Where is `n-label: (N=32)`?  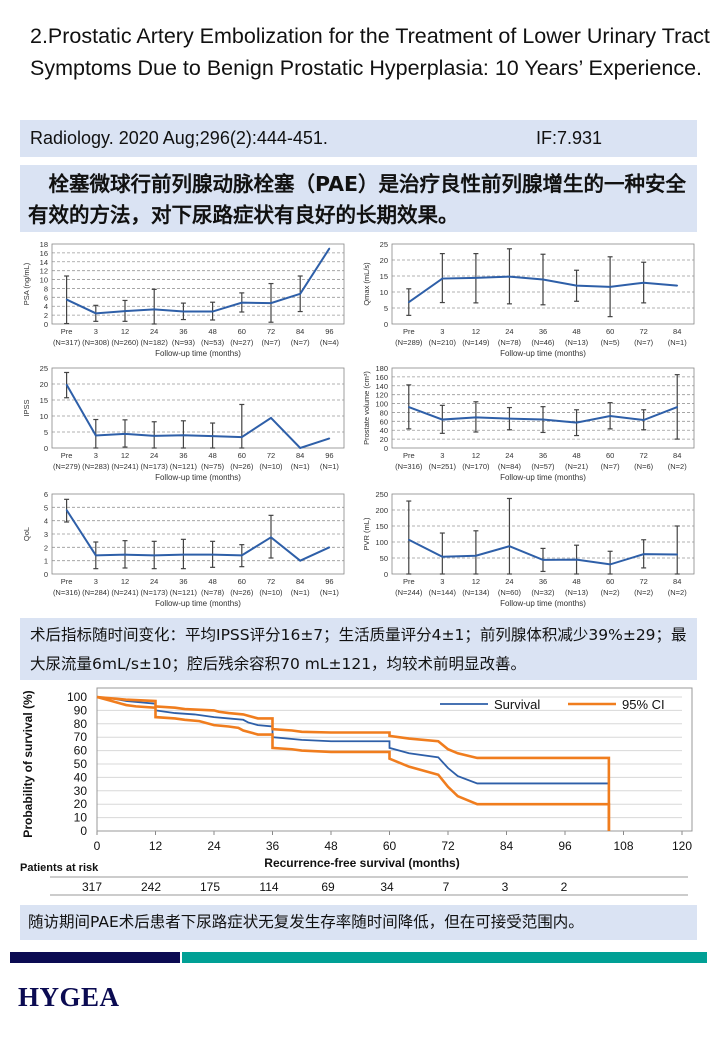 n-label: (N=32) is located at coordinates (543, 592).